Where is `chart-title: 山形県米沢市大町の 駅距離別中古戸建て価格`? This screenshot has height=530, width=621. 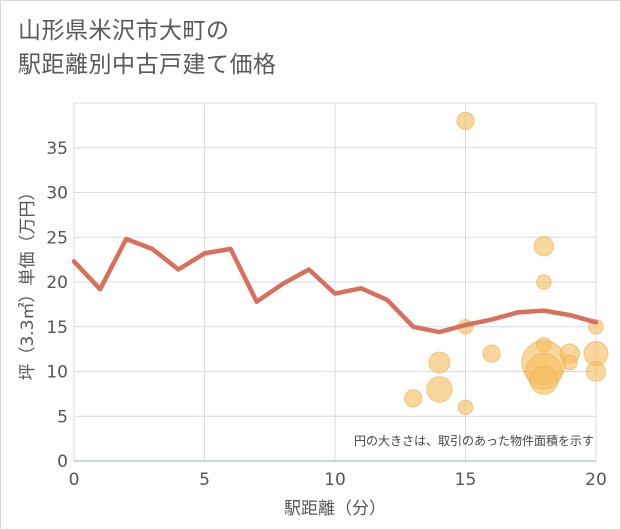
chart-title: 山形県米沢市大町の 駅距離別中古戸建て価格 is located at coordinates (147, 48).